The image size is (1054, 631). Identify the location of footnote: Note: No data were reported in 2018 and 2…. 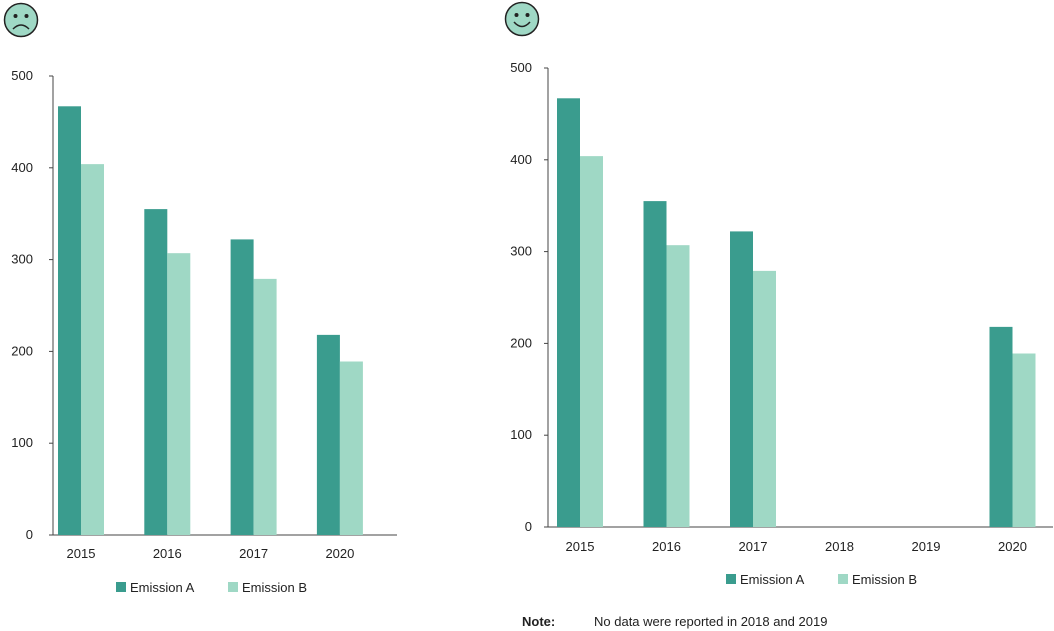
(674, 621).